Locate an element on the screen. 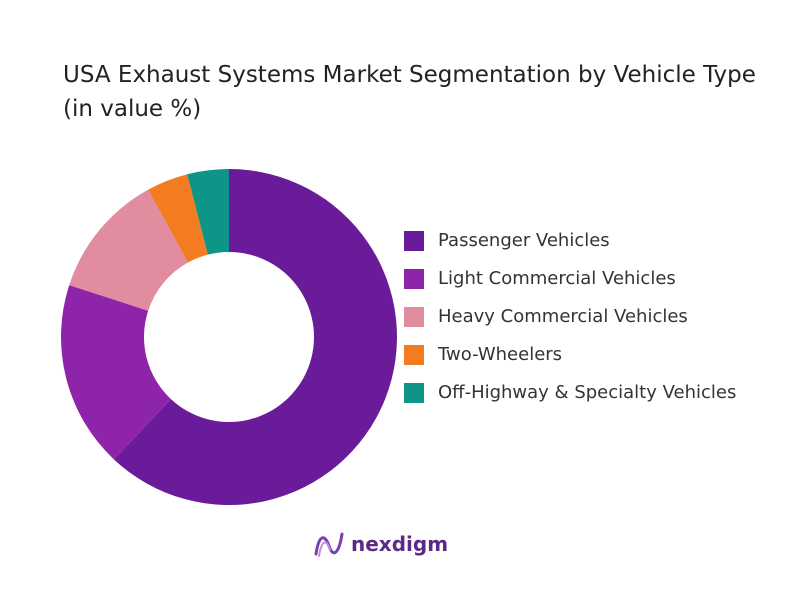 Image resolution: width=800 pixels, height=600 pixels. legend-item: Two-Wheelers is located at coordinates (594, 355).